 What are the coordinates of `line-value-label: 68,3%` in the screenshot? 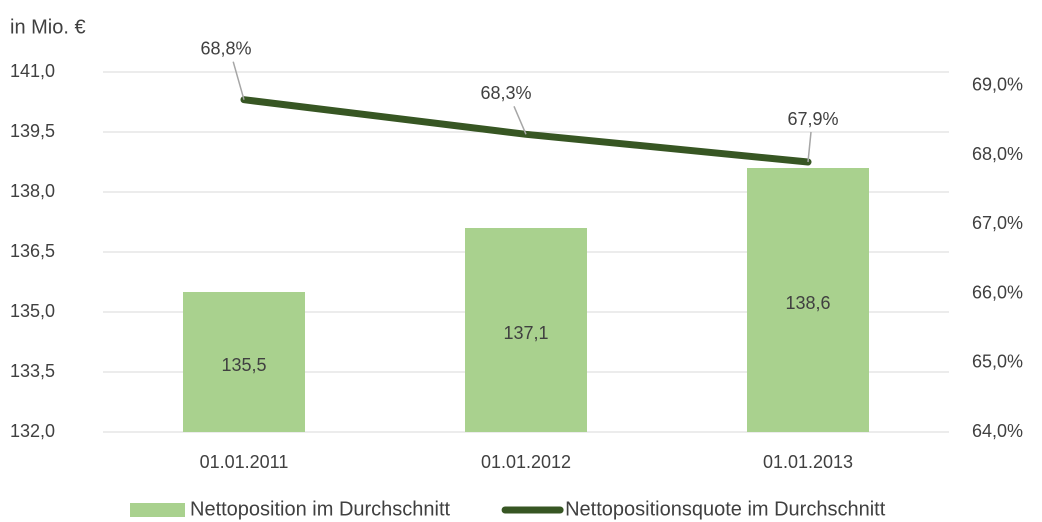 It's located at (505, 93).